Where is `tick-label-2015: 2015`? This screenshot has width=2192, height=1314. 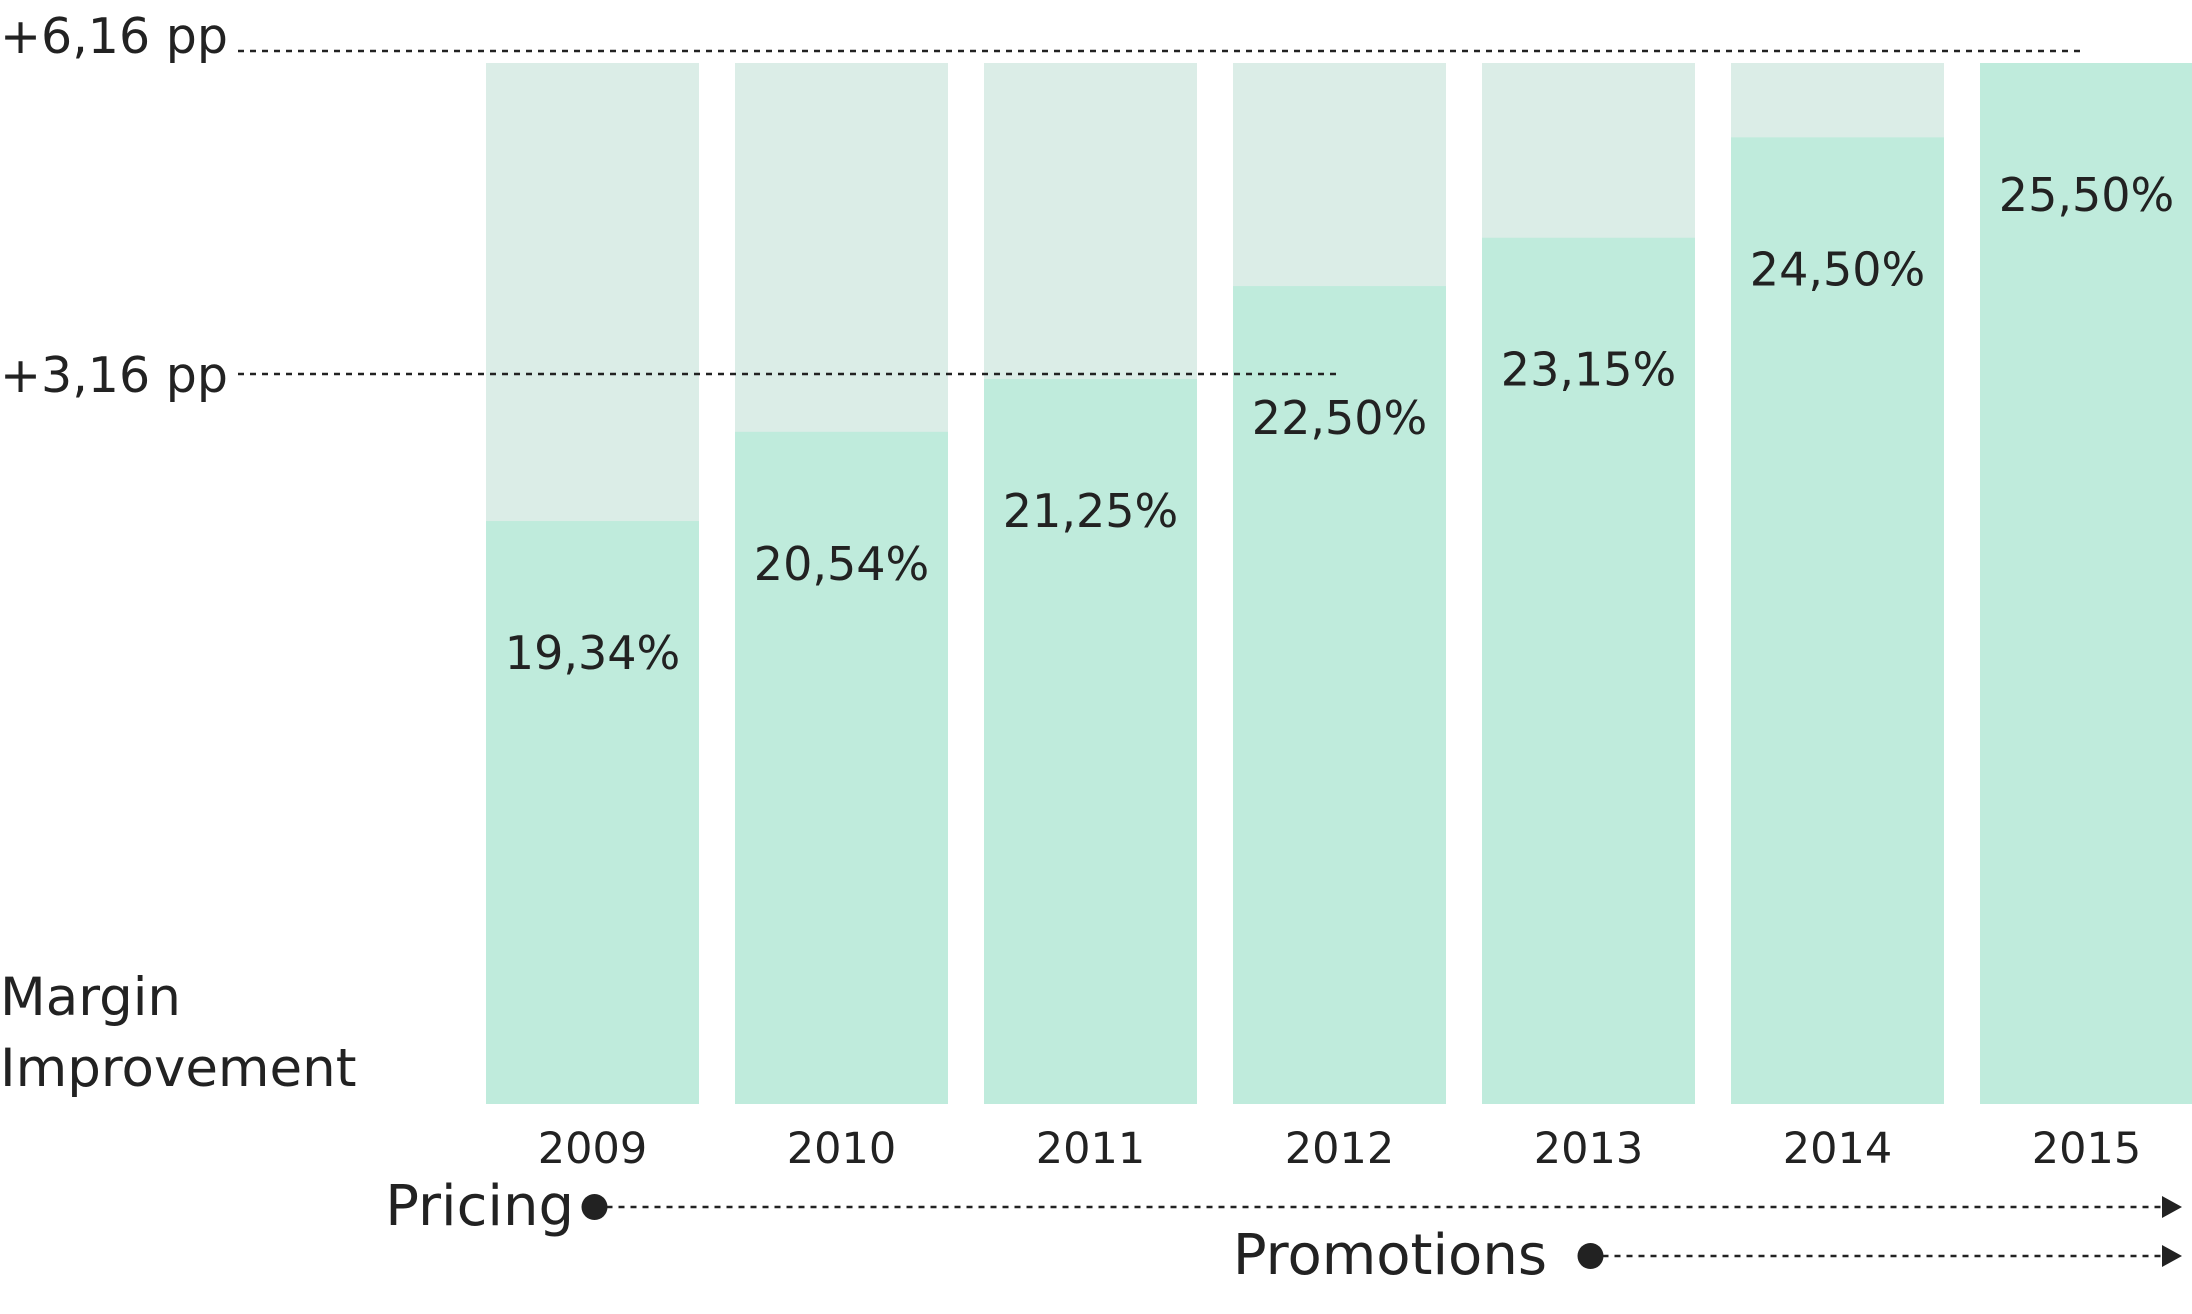 tick-label-2015: 2015 is located at coordinates (2086, 1149).